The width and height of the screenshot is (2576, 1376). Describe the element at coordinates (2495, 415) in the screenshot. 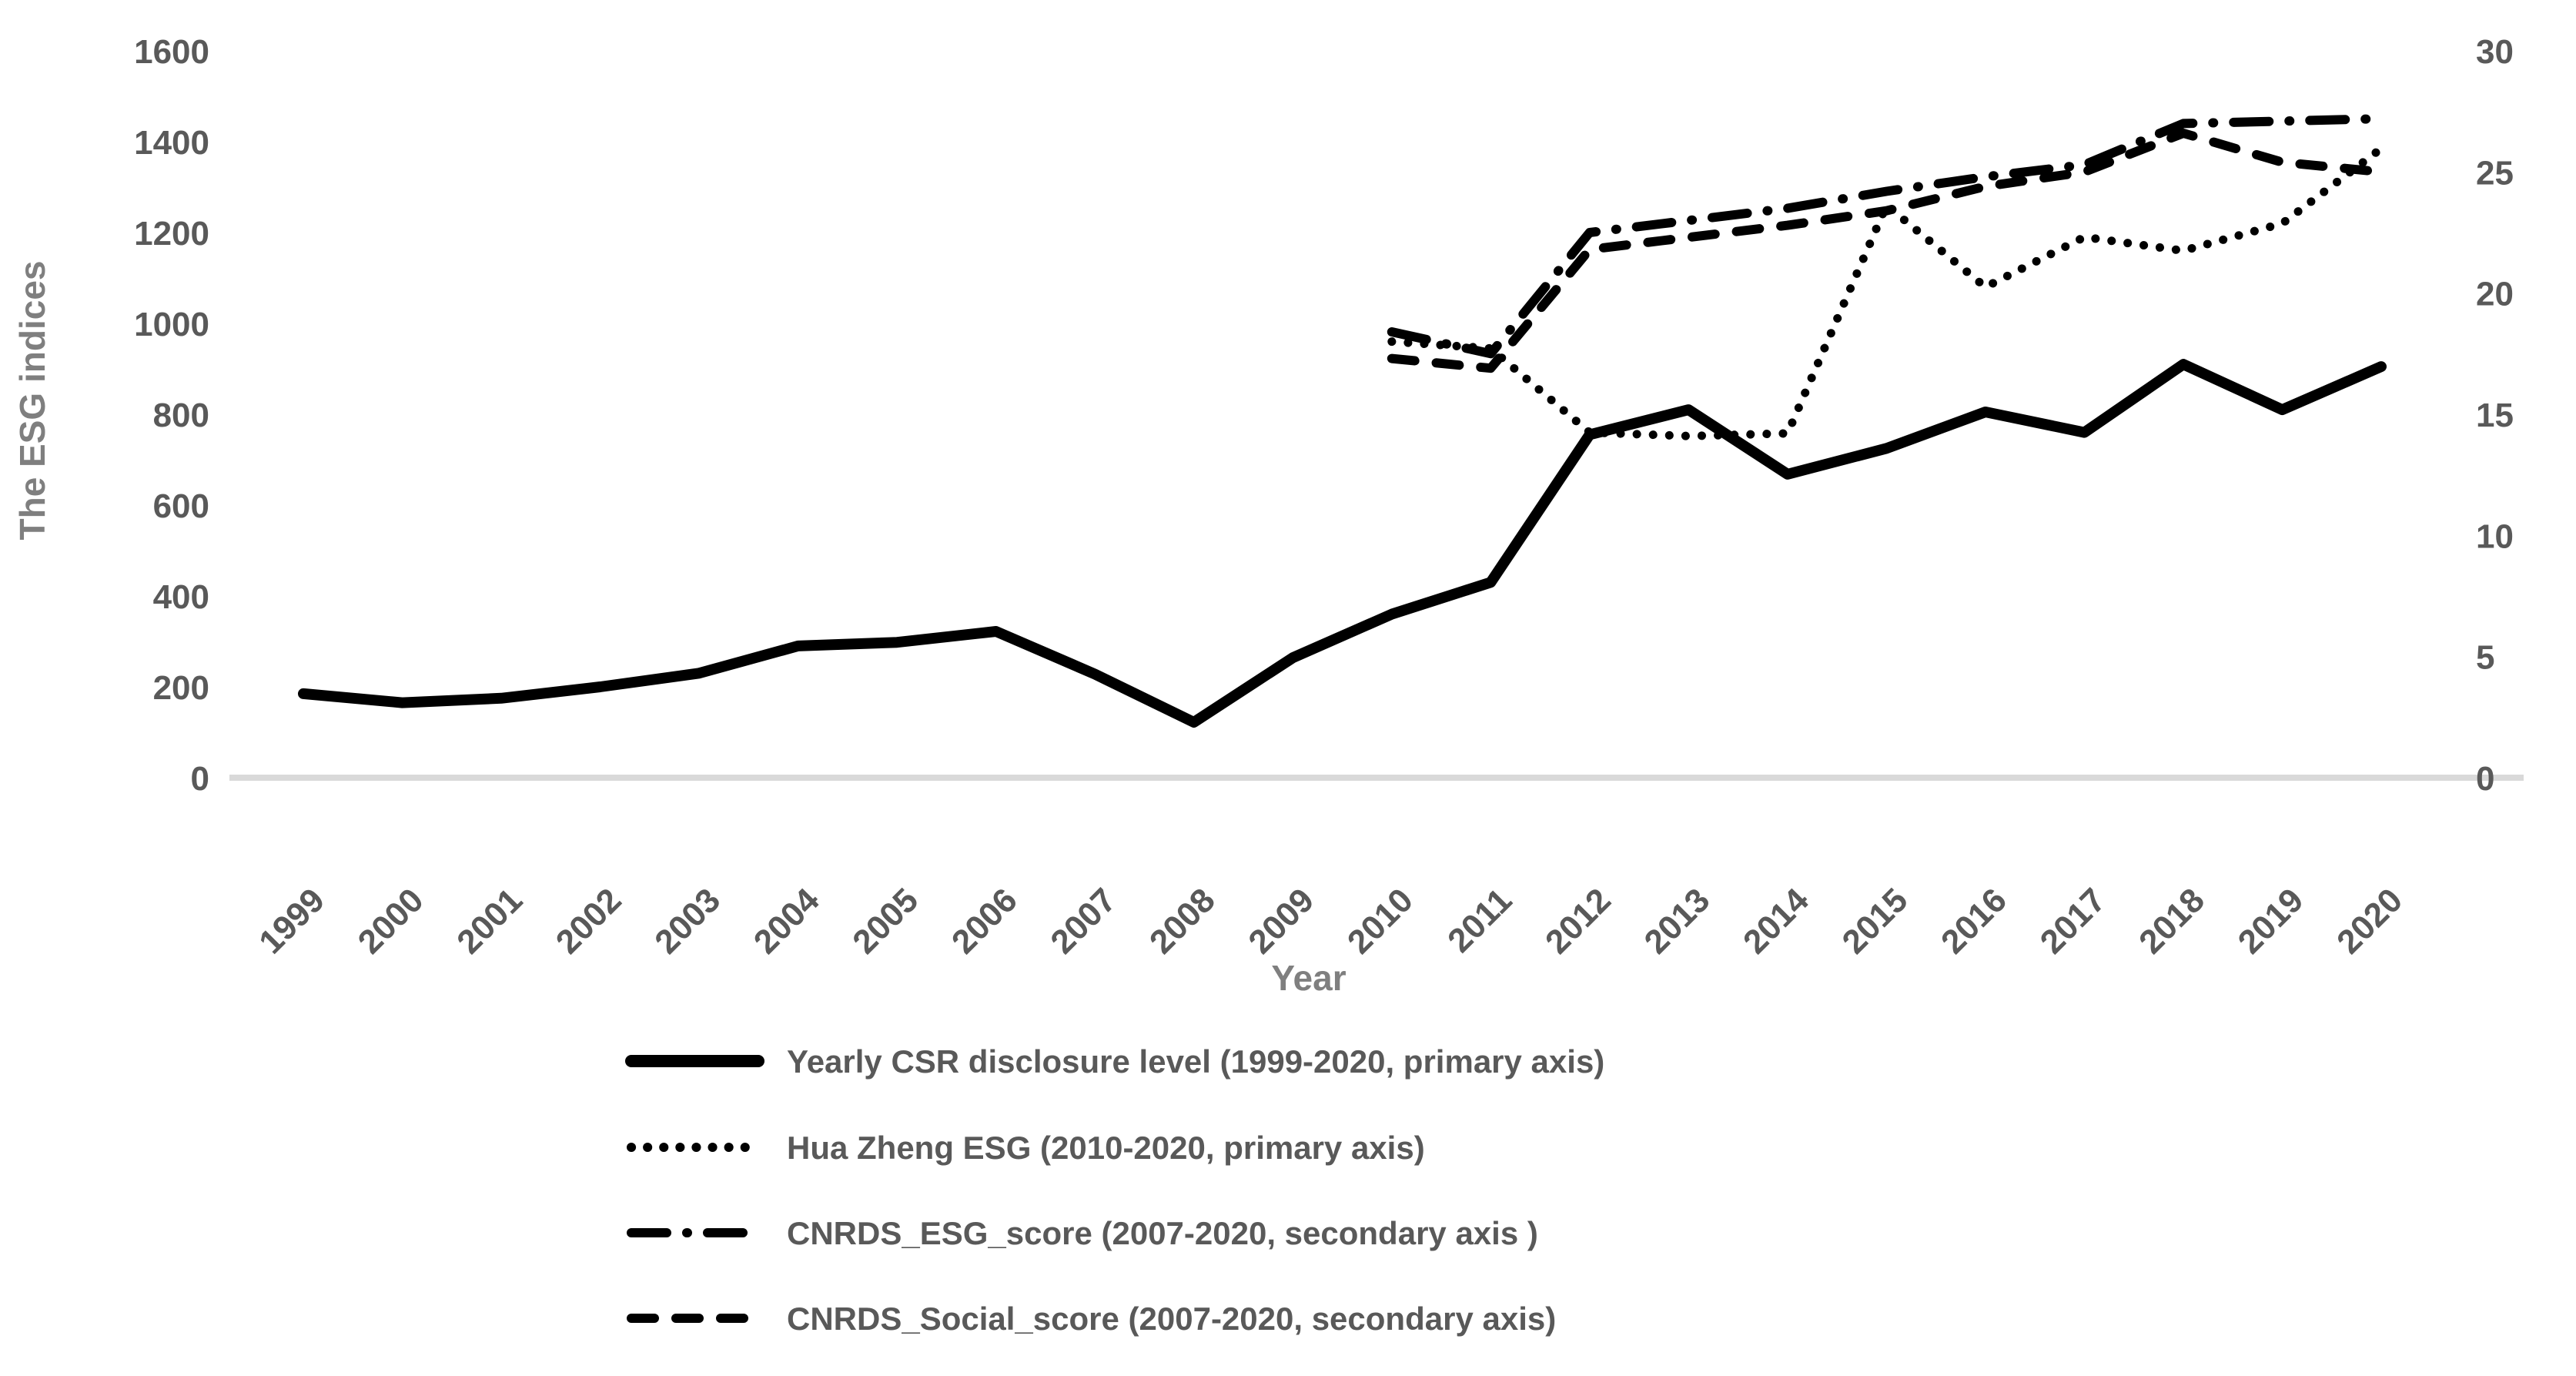

I see `right-axis-tick-label: 15` at that location.